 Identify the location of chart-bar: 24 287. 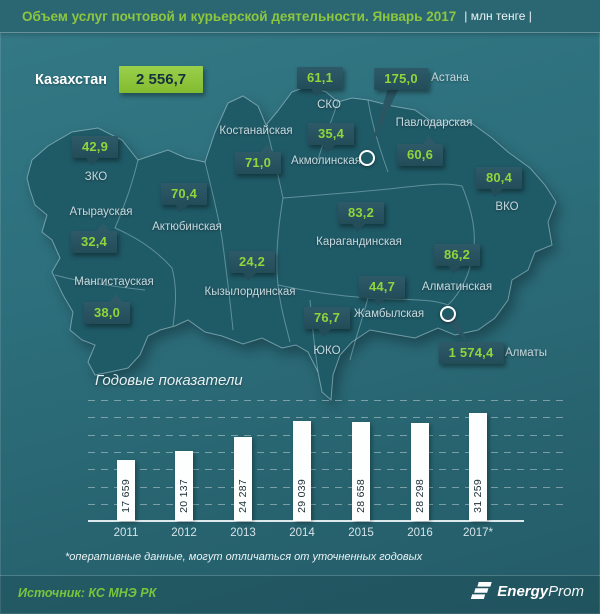
(243, 479).